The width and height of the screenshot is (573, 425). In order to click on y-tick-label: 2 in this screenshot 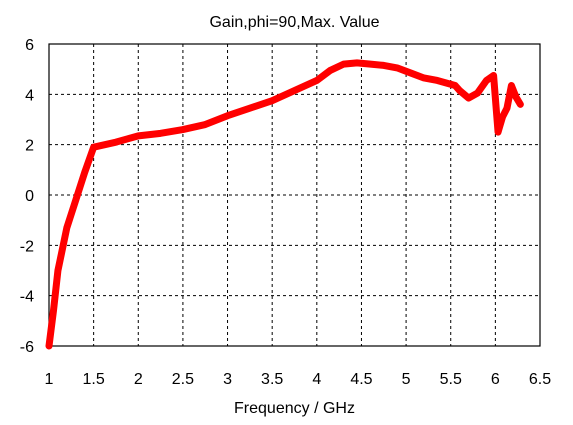, I will do `click(29, 146)`.